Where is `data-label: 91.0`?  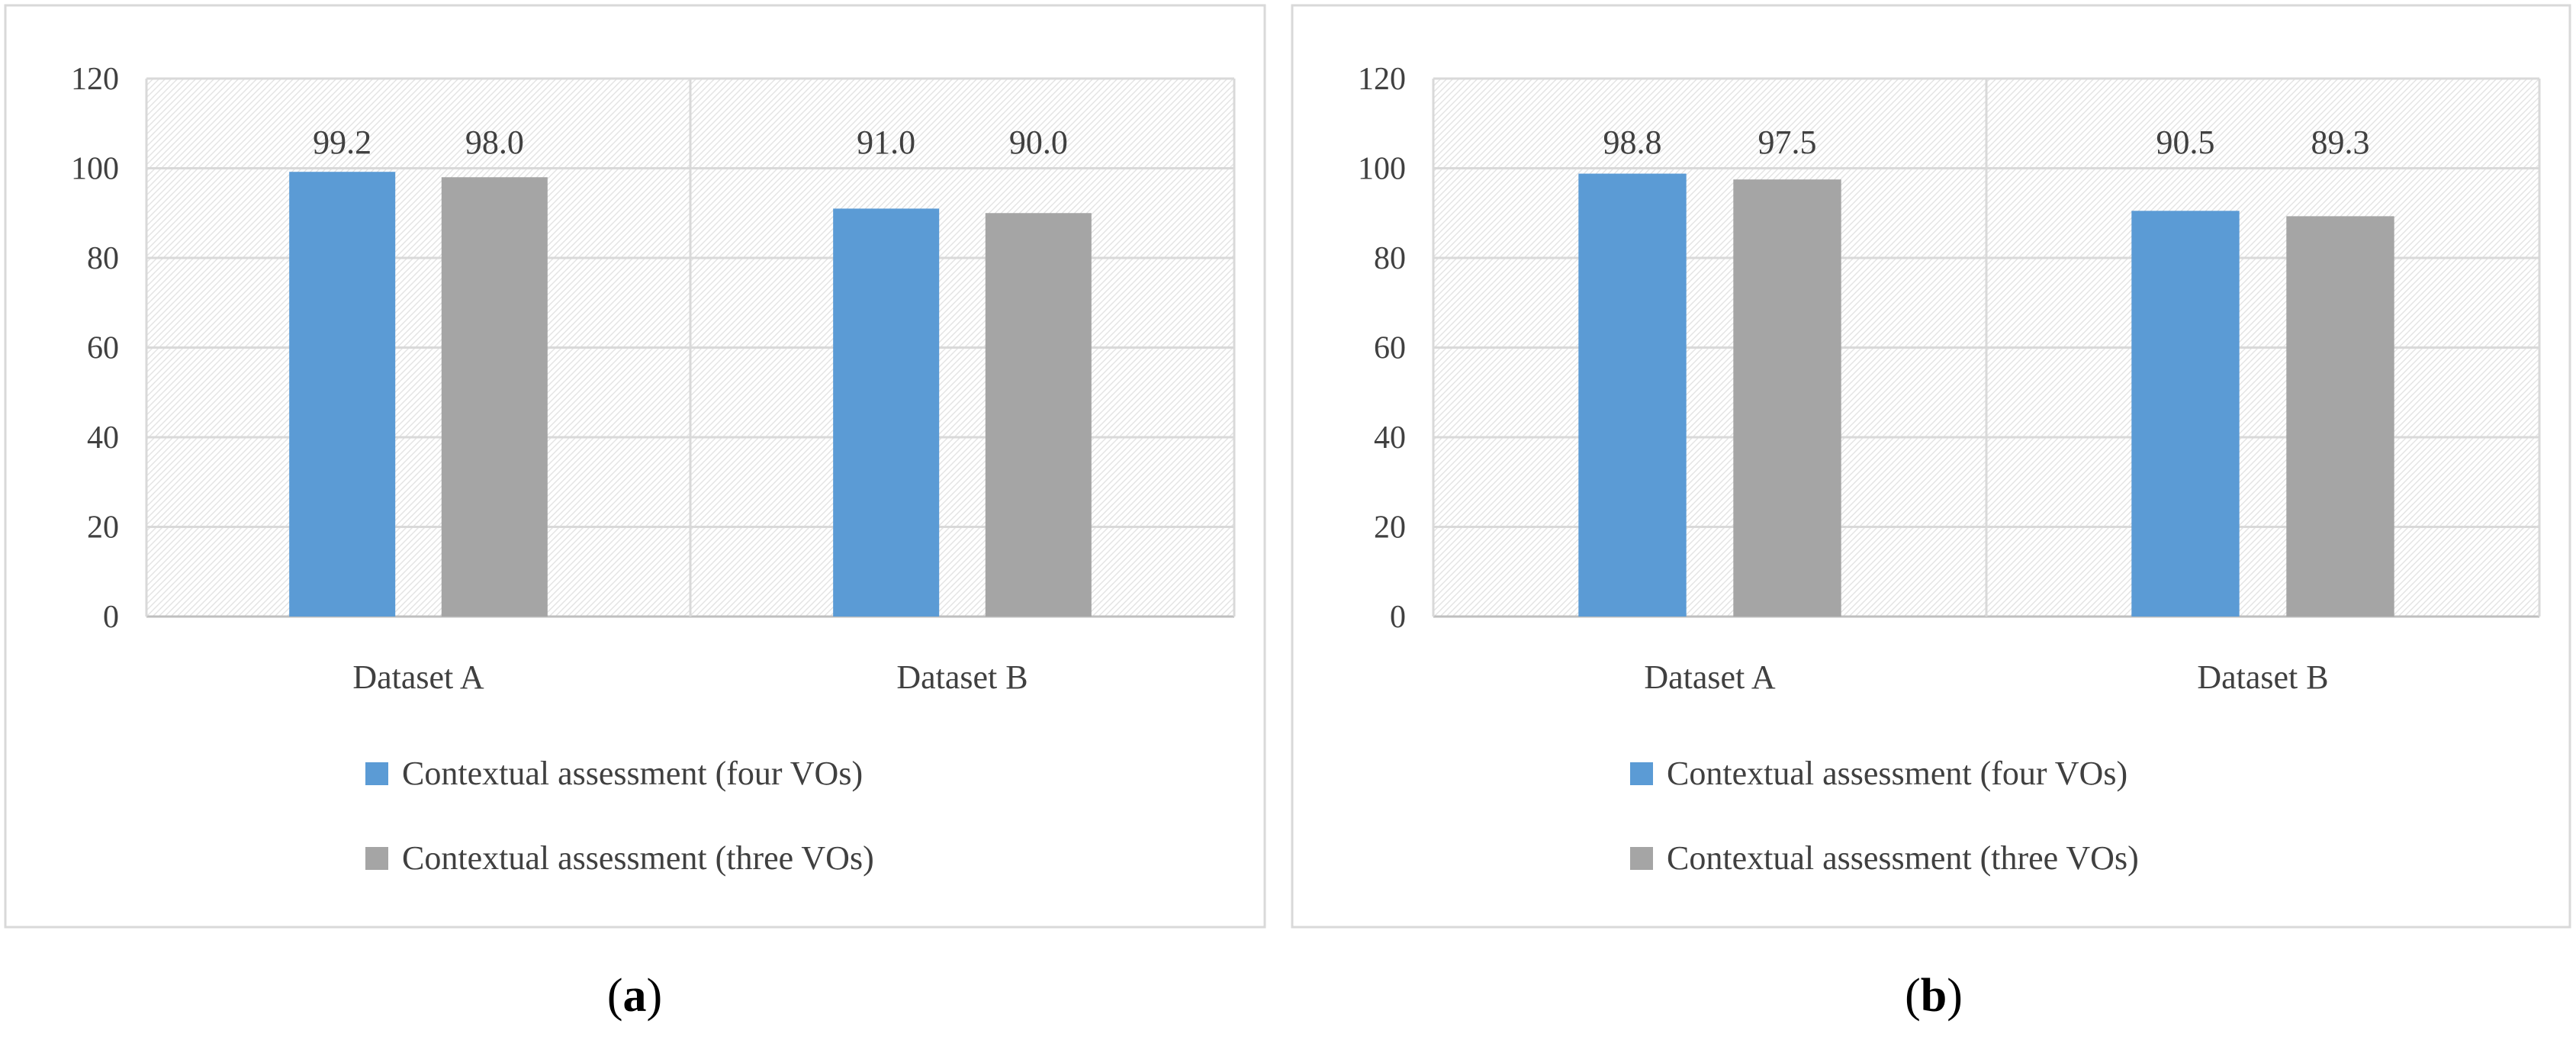 data-label: 91.0 is located at coordinates (886, 143).